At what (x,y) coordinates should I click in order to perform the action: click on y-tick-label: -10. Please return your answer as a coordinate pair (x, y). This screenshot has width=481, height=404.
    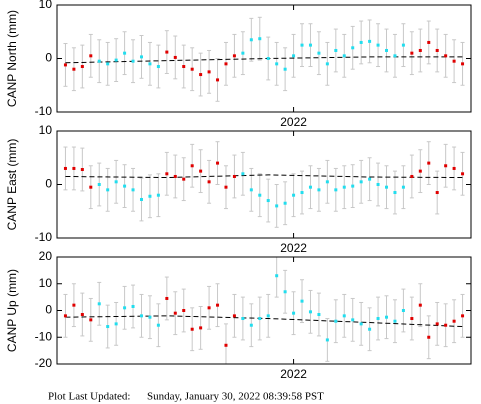
    Looking at the image, I should click on (44, 111).